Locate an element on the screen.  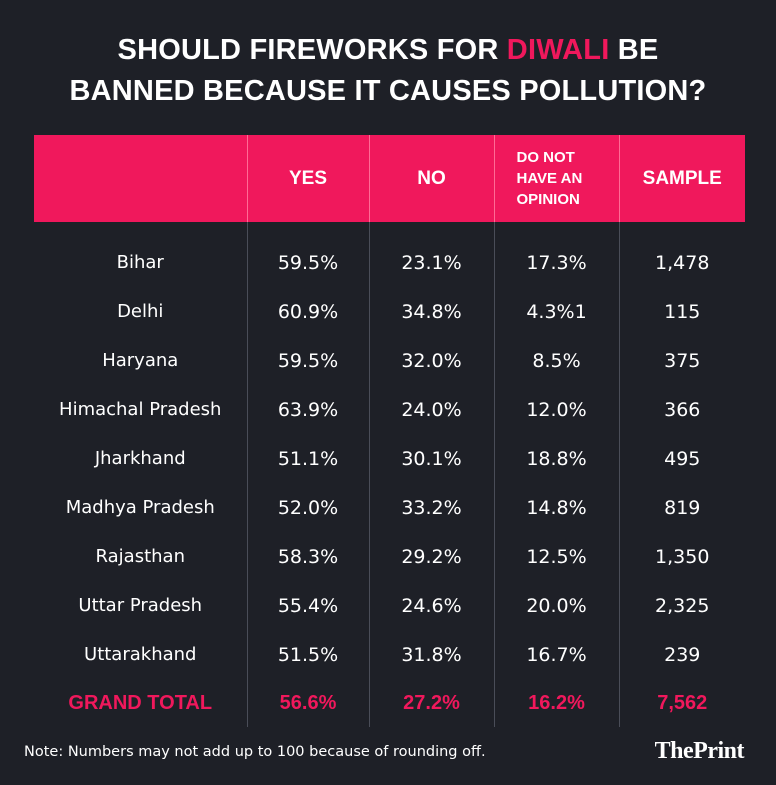
table-row: Rajasthan 58.3% 29.2% 12.5% 1,350 is located at coordinates (389, 556).